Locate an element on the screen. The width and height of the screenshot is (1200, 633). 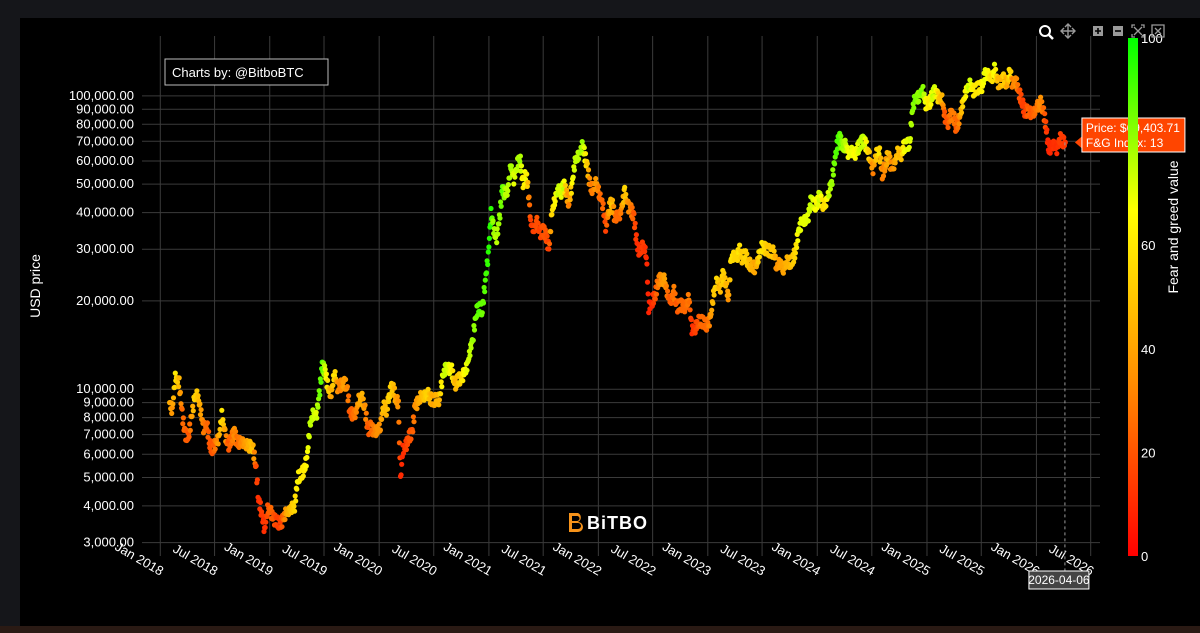
x-tick-label: Jul 2023 is located at coordinates (743, 560).